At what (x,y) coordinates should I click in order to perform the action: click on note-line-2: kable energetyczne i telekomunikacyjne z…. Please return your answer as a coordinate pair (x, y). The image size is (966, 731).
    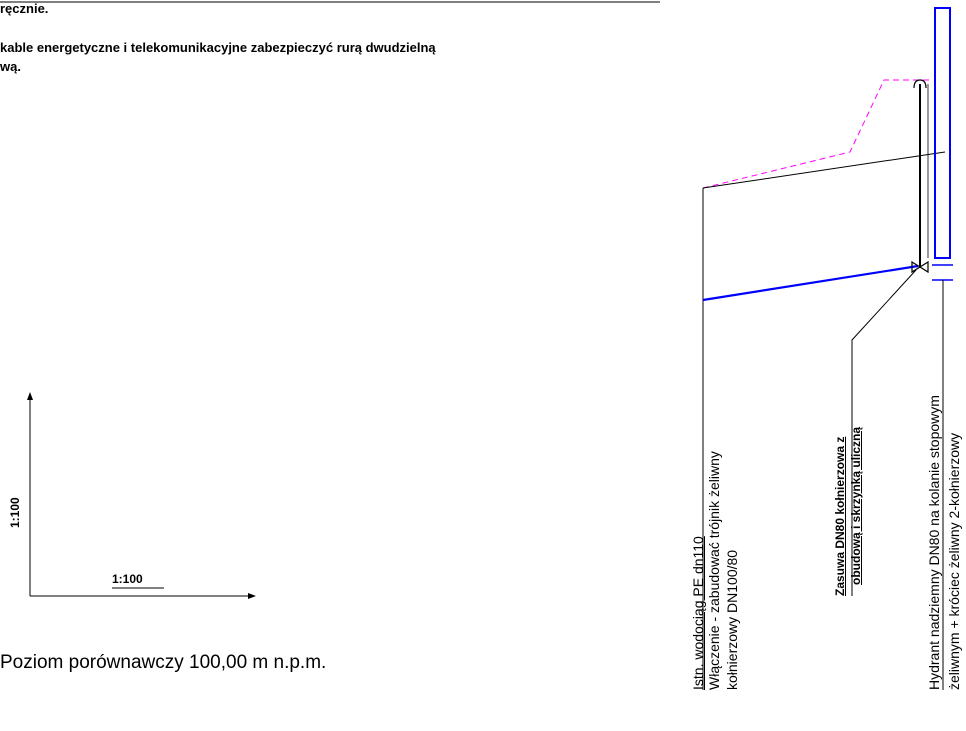
    Looking at the image, I should click on (218, 47).